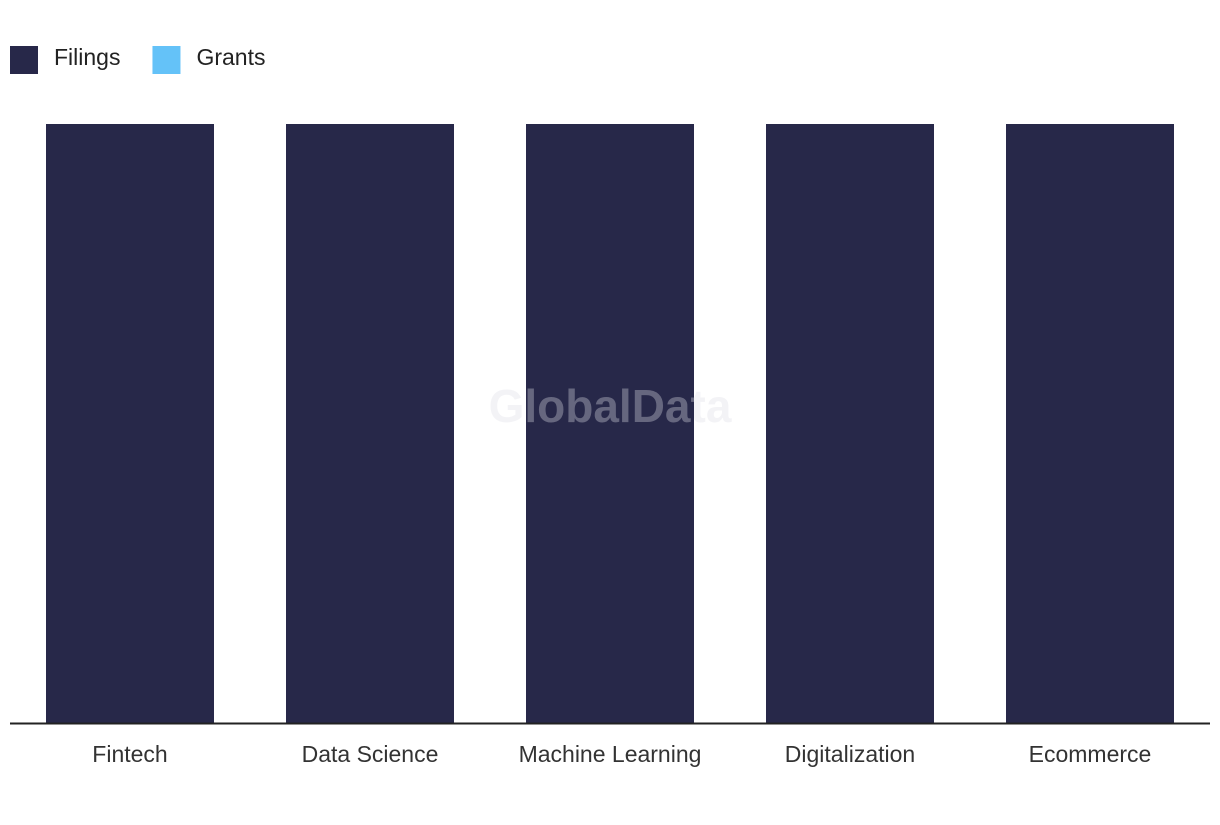  Describe the element at coordinates (610, 406) in the screenshot. I see `watermark: GlobalData` at that location.